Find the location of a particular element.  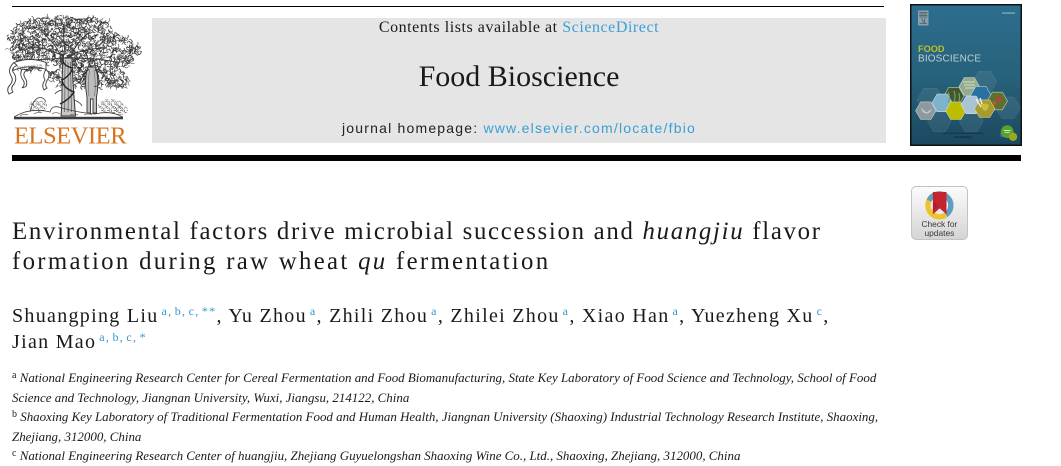

svg-text: updates is located at coordinates (939, 233).